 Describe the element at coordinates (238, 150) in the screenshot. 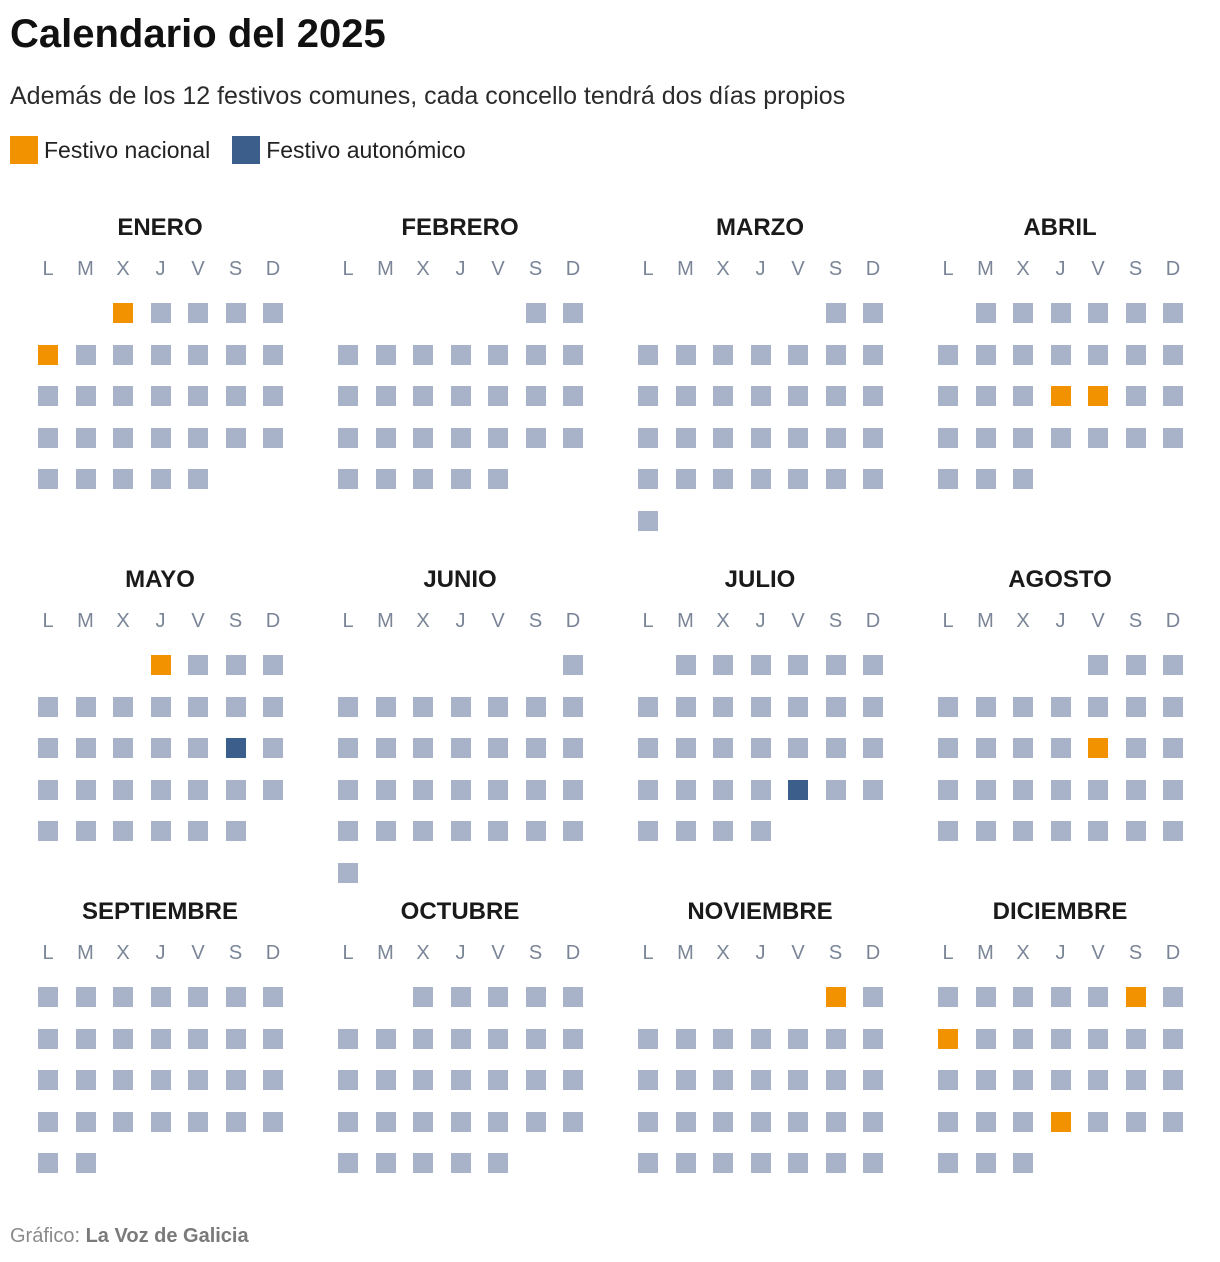

I see `legend: Festivo nacional Festivo autonómico` at that location.